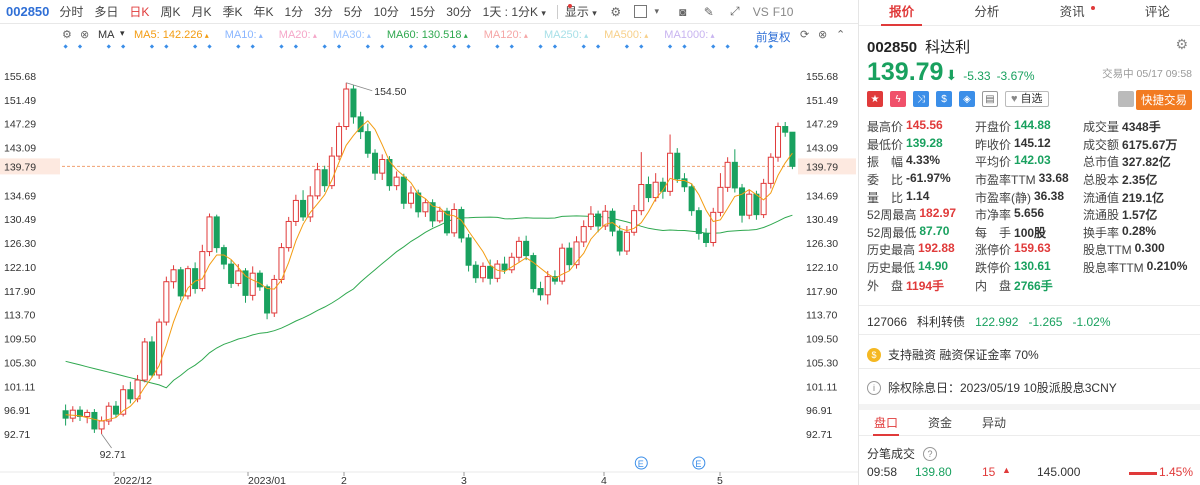  What do you see at coordinates (640, 11) in the screenshot?
I see `checkbox-icon` at bounding box center [640, 11].